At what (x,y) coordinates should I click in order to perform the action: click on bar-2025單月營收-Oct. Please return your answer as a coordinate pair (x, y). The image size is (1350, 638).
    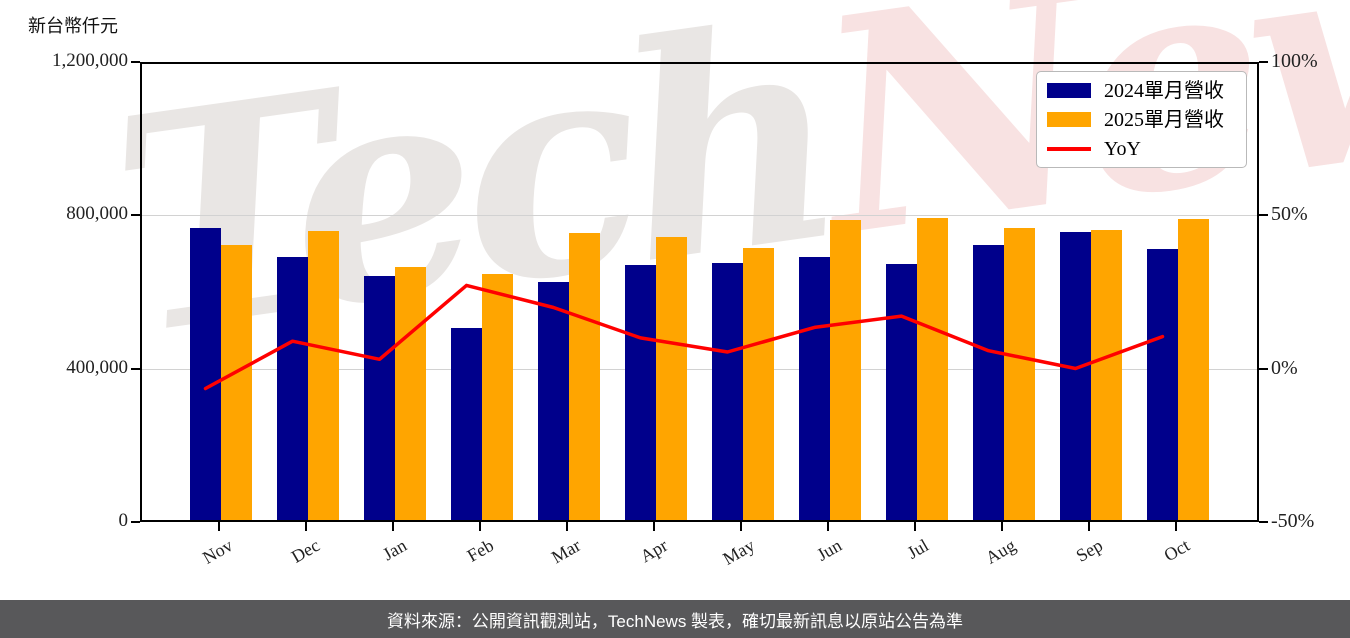
    Looking at the image, I should click on (1193, 369).